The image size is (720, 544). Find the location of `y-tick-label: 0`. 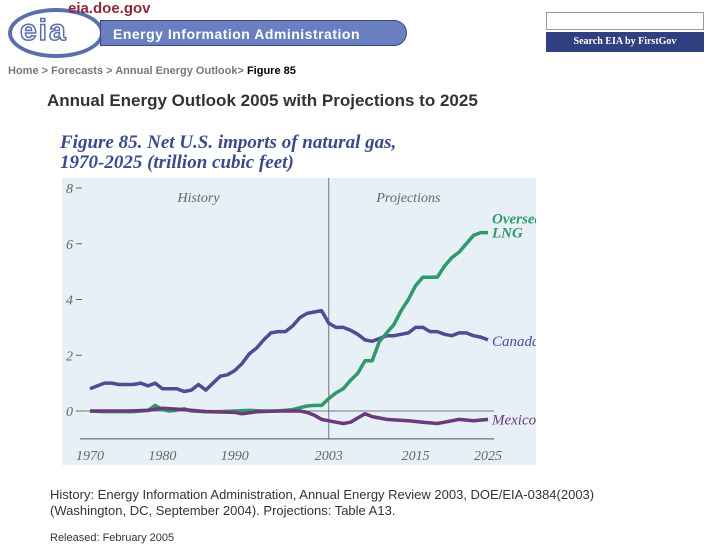

y-tick-label: 0 is located at coordinates (69, 412).